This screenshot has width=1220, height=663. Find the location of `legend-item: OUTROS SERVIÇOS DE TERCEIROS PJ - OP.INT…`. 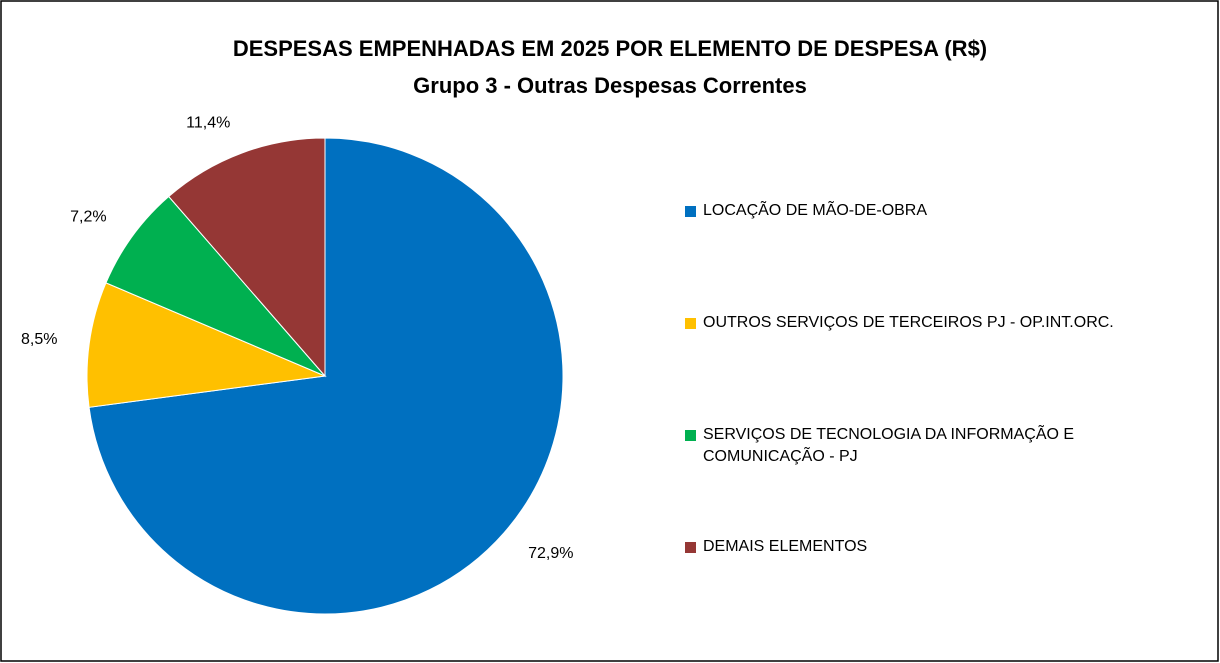

legend-item: OUTROS SERVIÇOS DE TERCEIROS PJ - OP.INT… is located at coordinates (925, 323).